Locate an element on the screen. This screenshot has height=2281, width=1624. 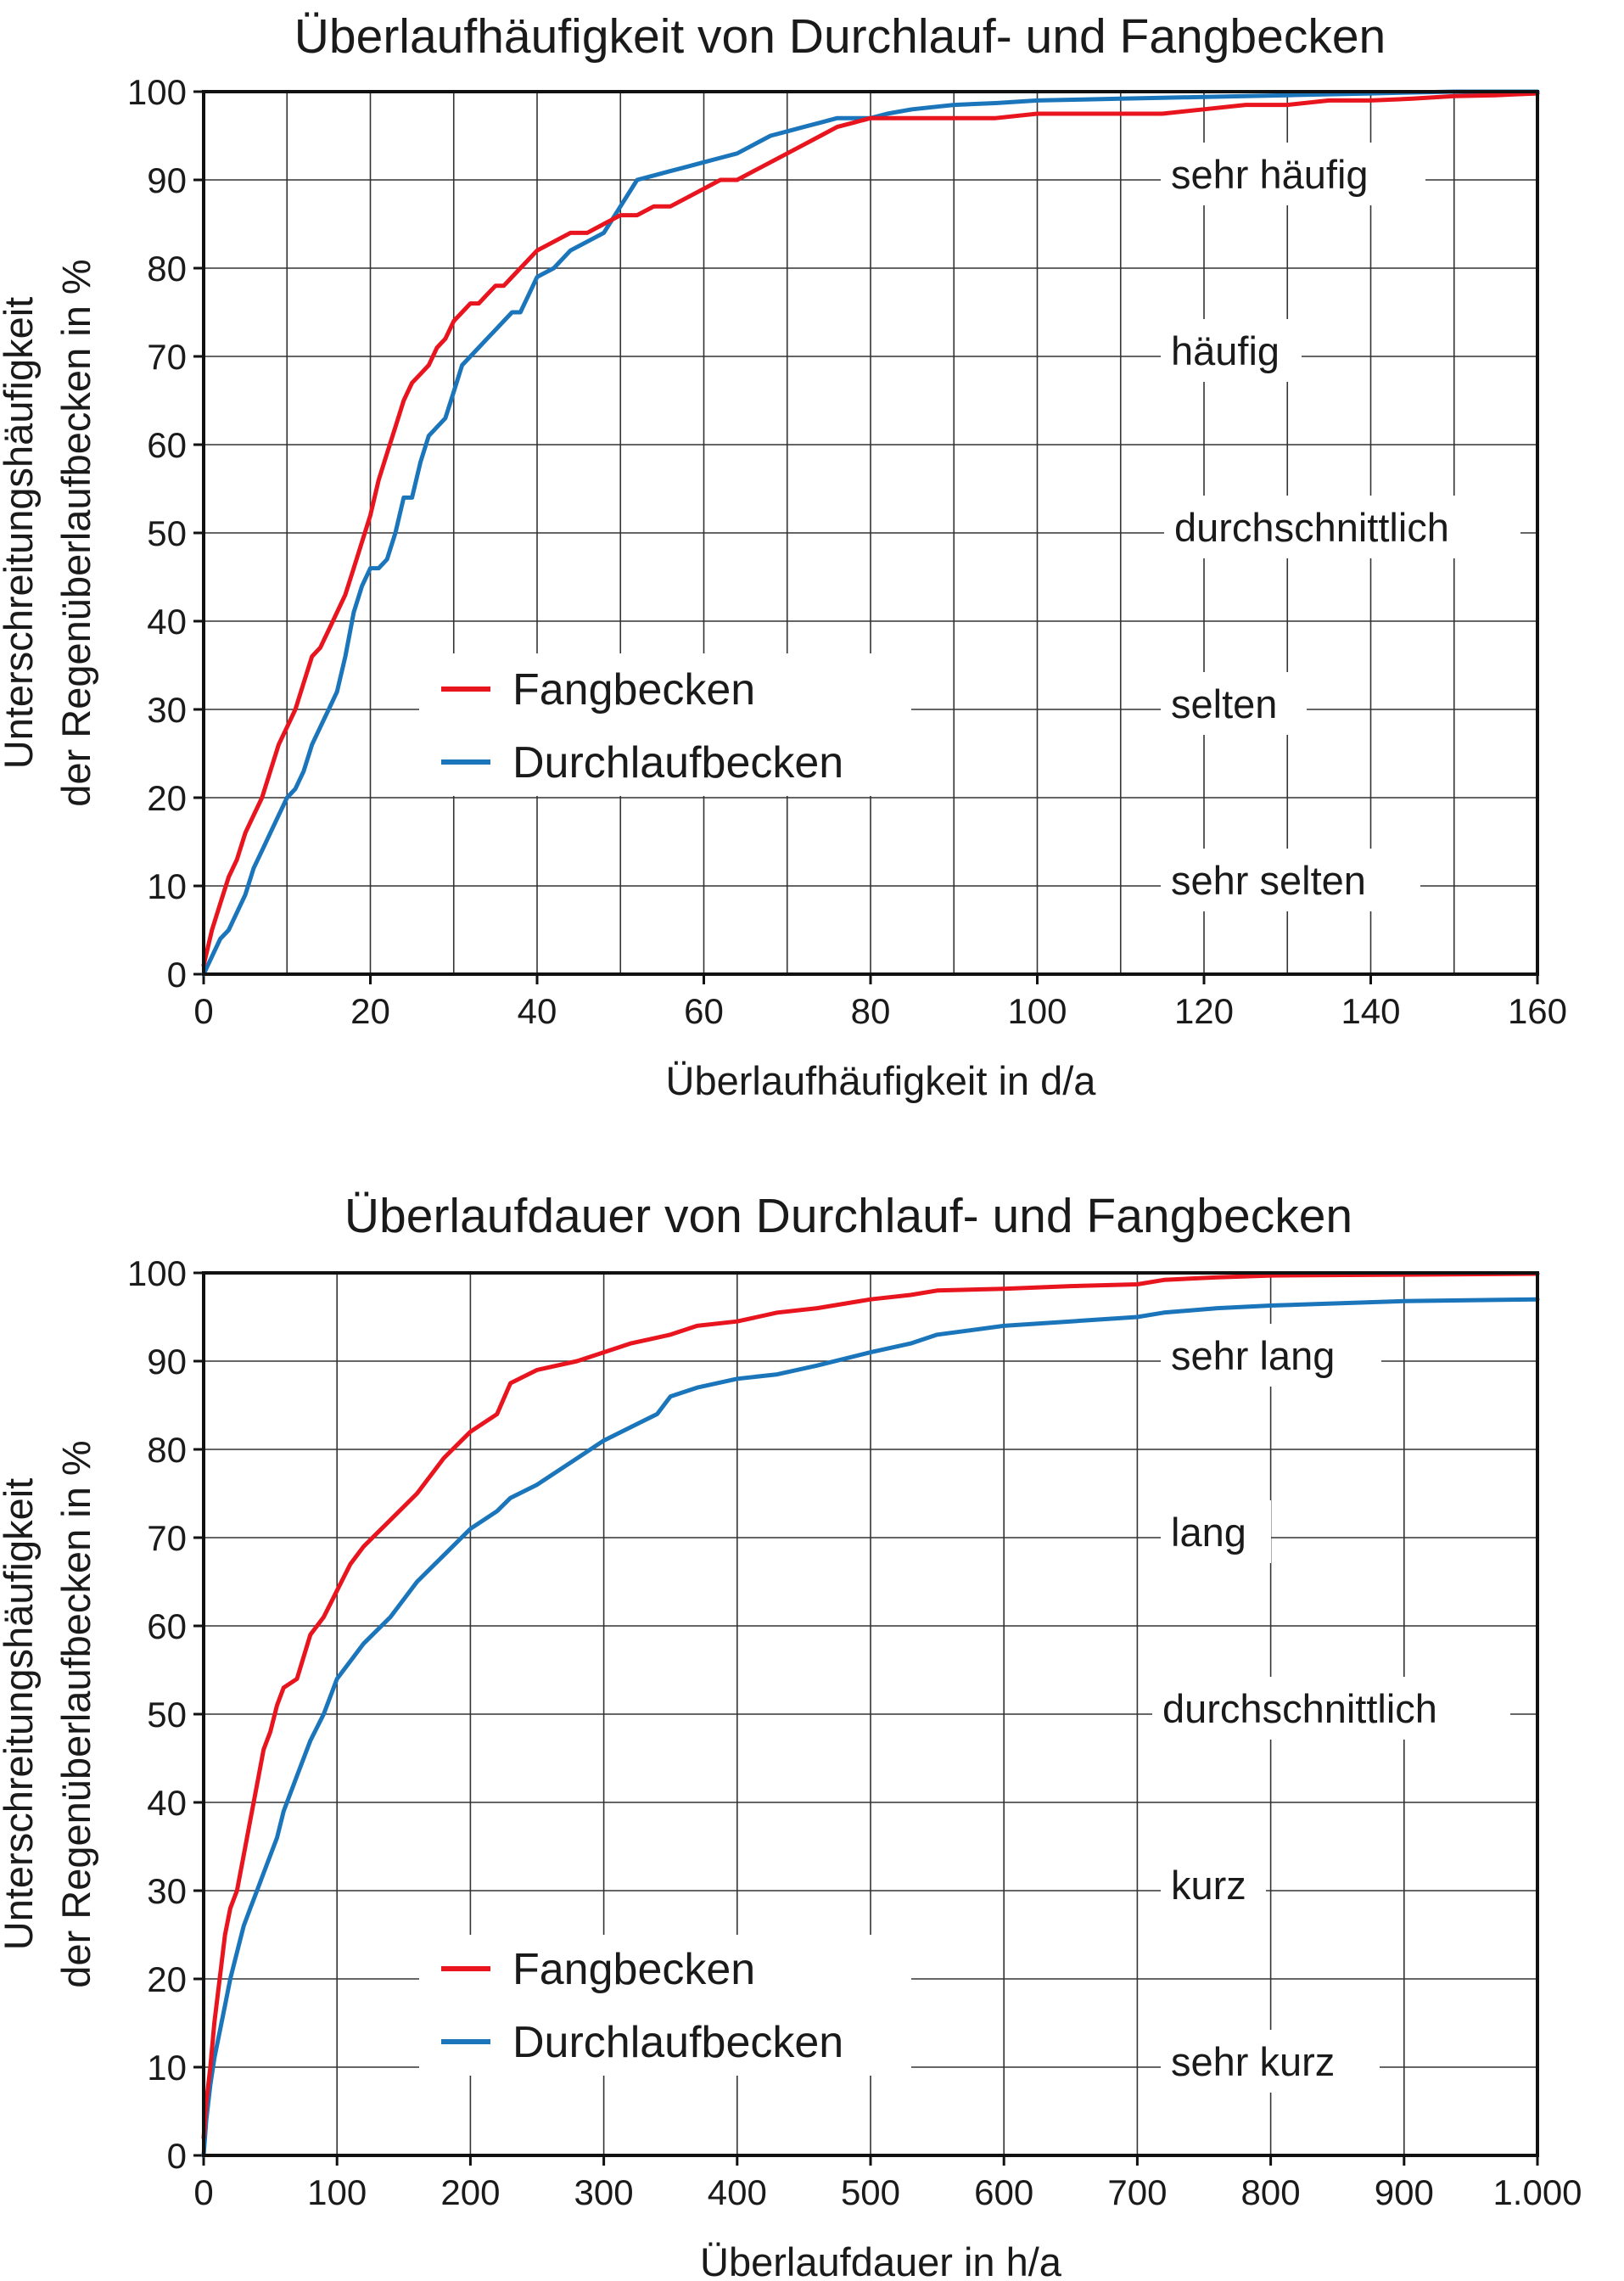
x-tick-labels: 0 100 200 300 400 500 600 700 800 900 1.000 is located at coordinates (887, 2183).